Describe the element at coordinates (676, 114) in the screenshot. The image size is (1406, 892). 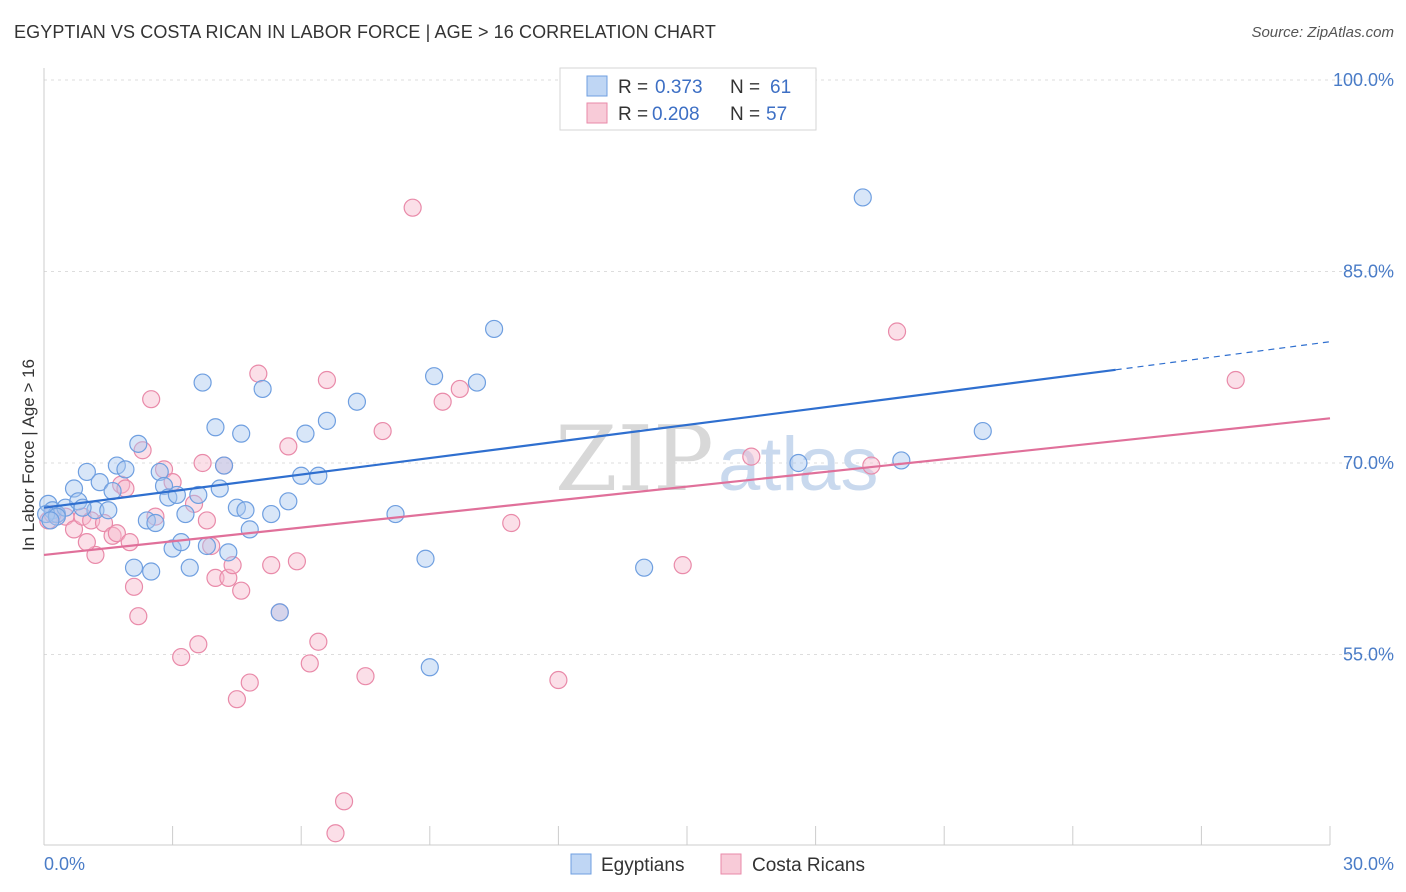
I see `legend-r-value-costa-ricans: 0.208` at that location.